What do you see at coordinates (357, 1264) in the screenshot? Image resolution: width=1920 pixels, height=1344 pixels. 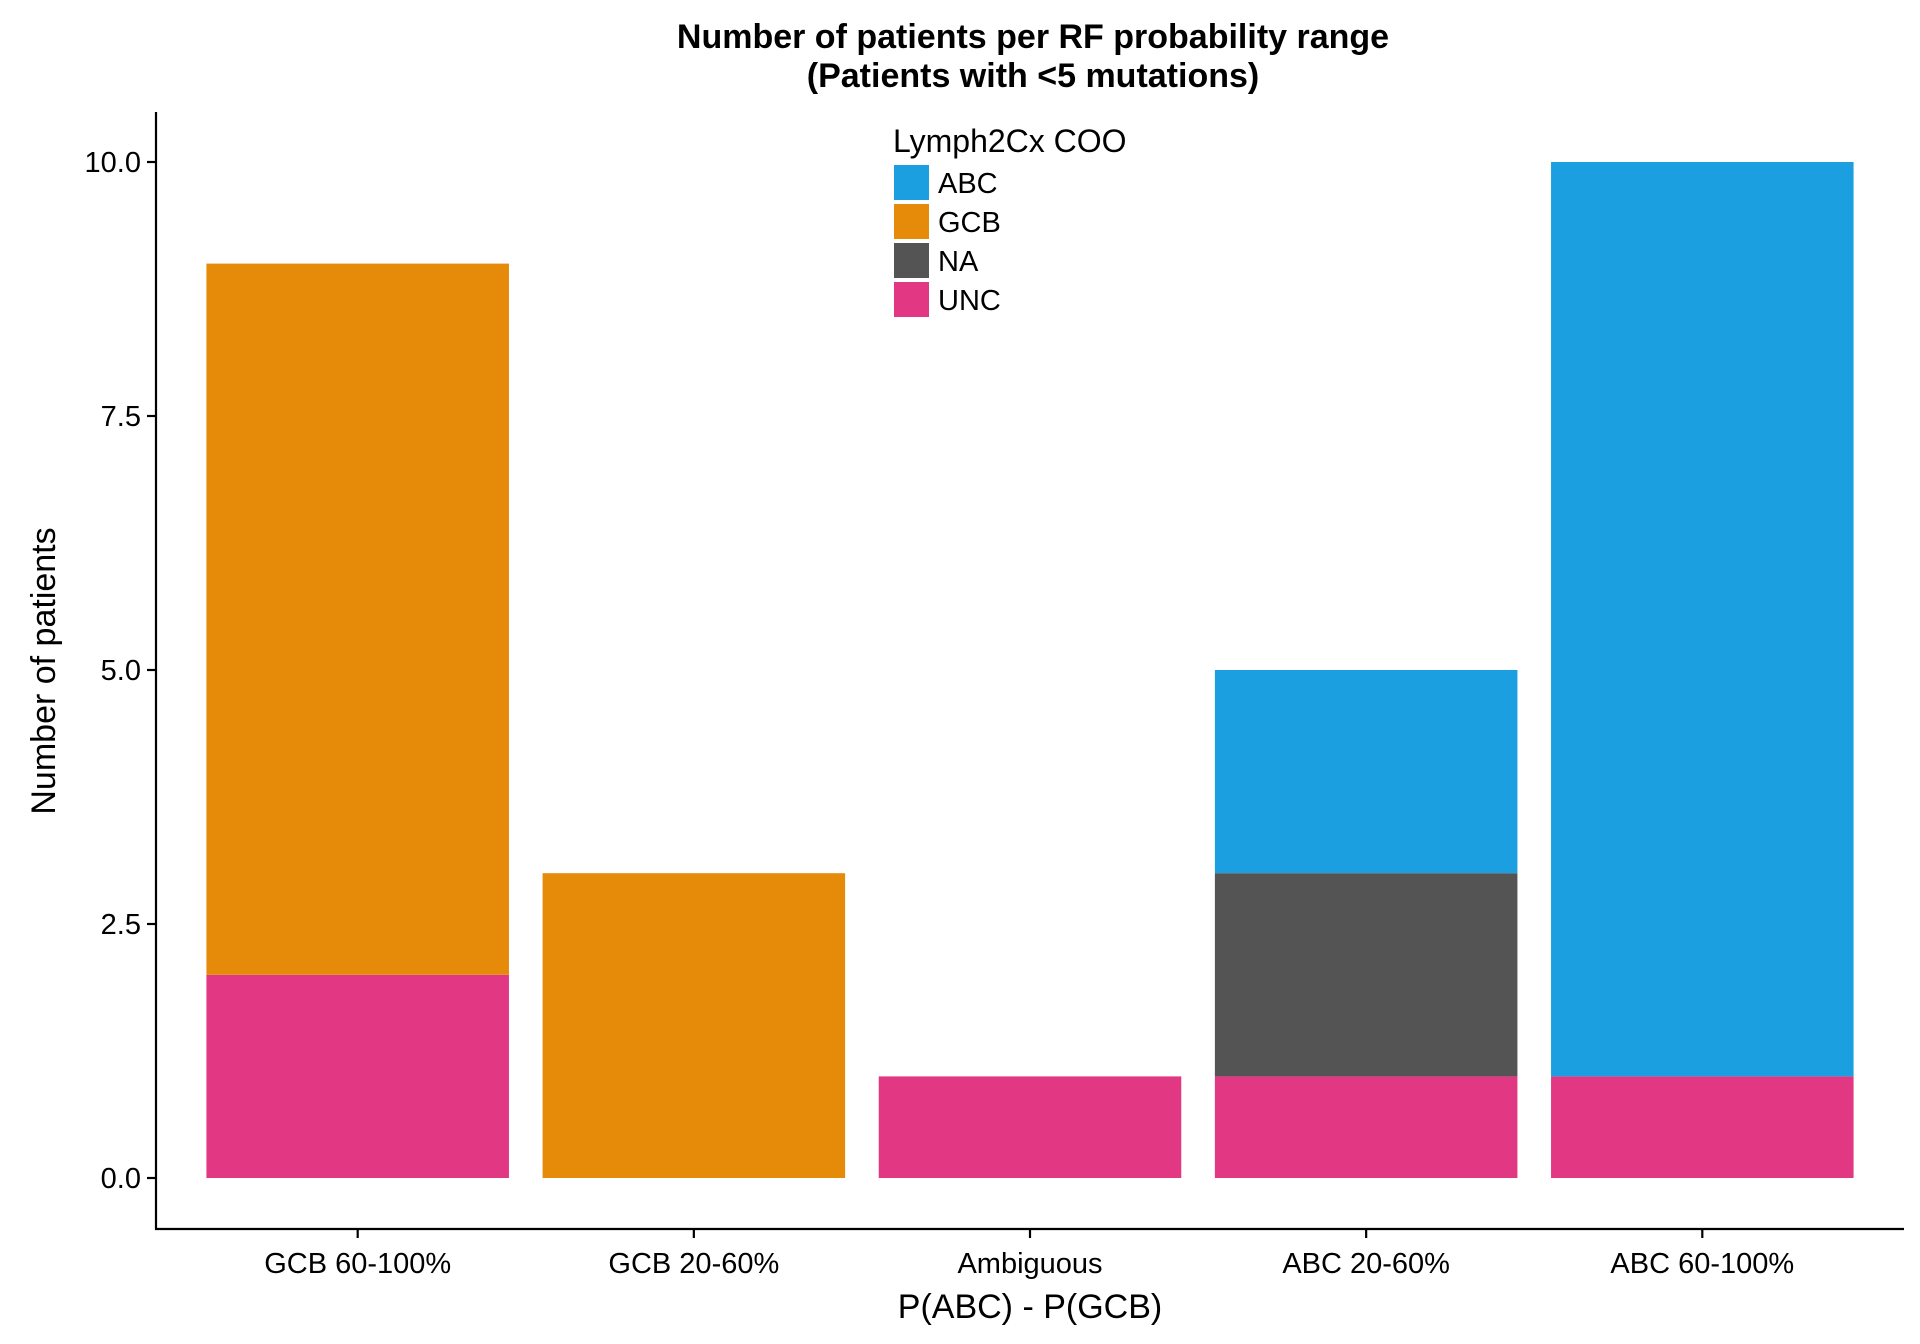 I see `x-tick-label: GCB 60-100%` at bounding box center [357, 1264].